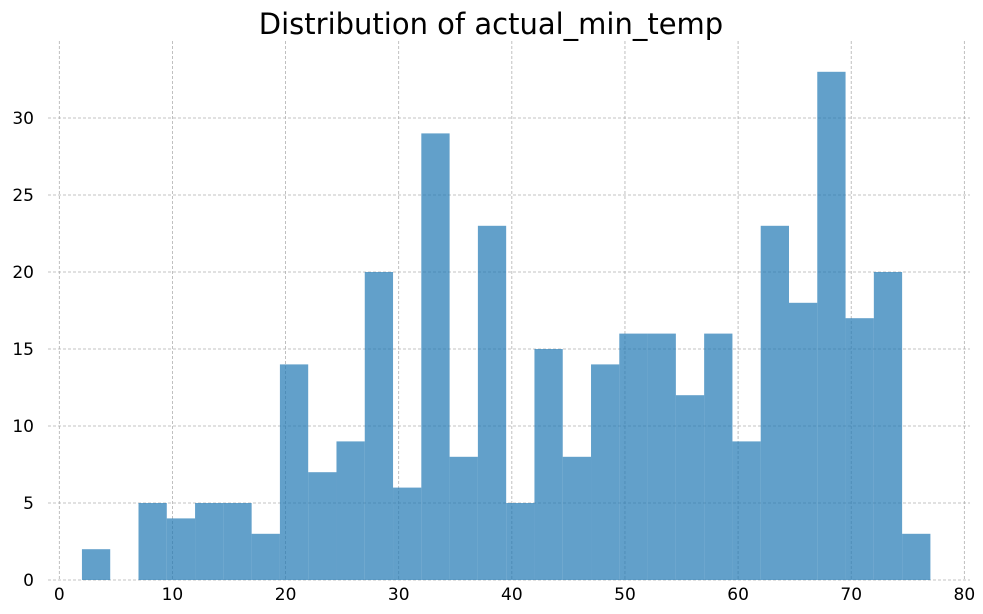  What do you see at coordinates (23, 119) in the screenshot?
I see `y-tick-label: 30` at bounding box center [23, 119].